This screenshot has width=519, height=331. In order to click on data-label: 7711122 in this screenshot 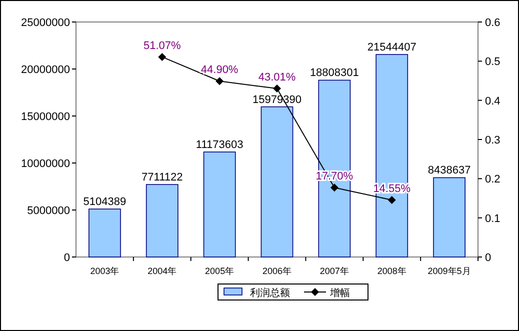, I will do `click(162, 178)`.